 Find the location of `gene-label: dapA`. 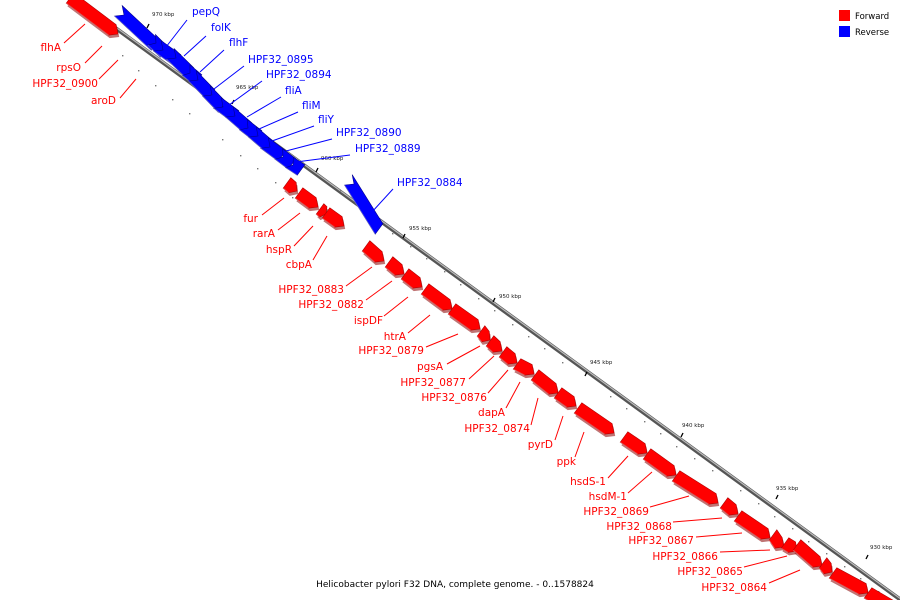

gene-label: dapA is located at coordinates (492, 413).